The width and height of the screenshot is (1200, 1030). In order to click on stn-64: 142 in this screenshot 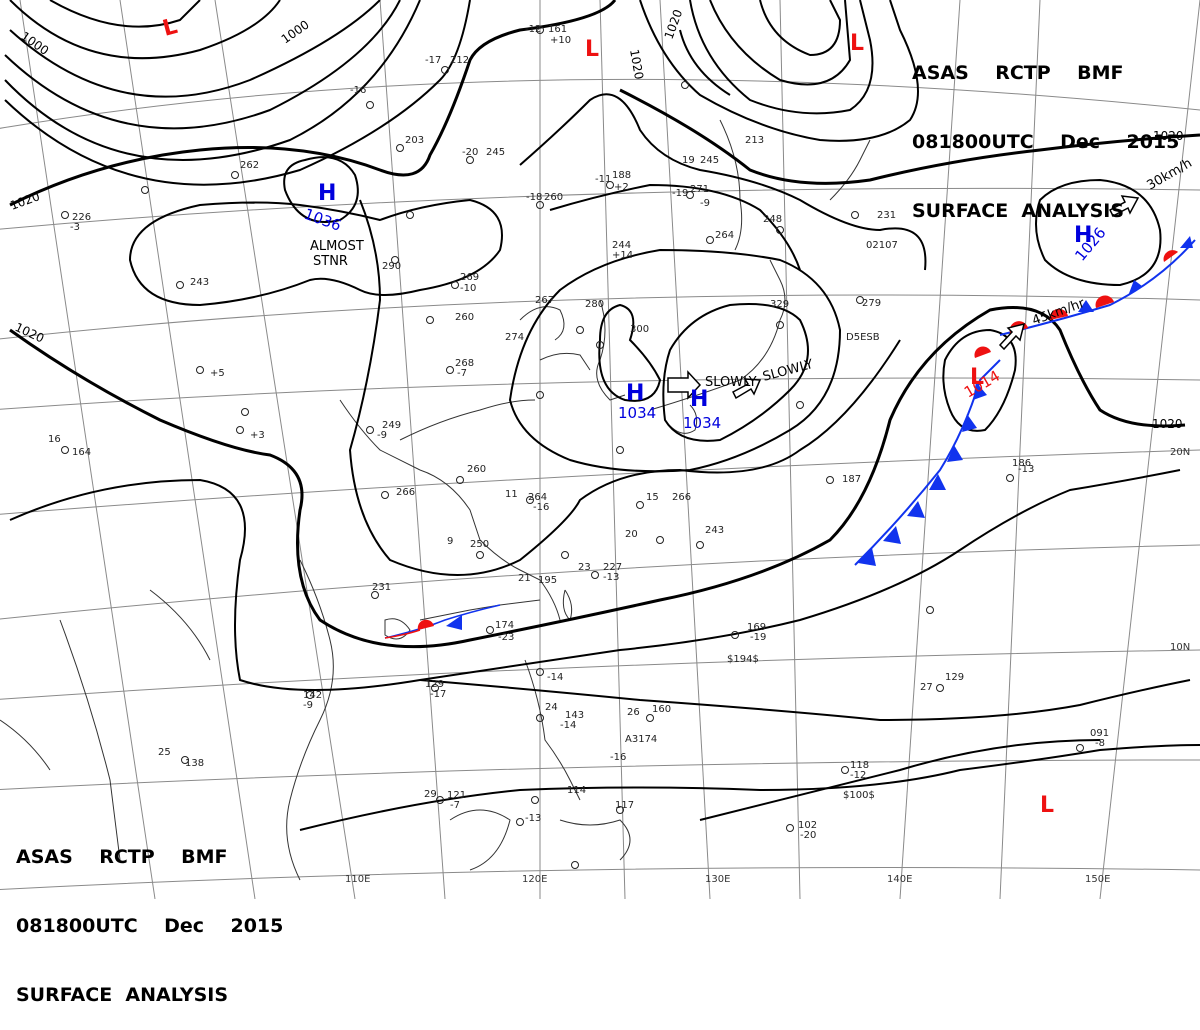, I will do `click(312, 695)`.